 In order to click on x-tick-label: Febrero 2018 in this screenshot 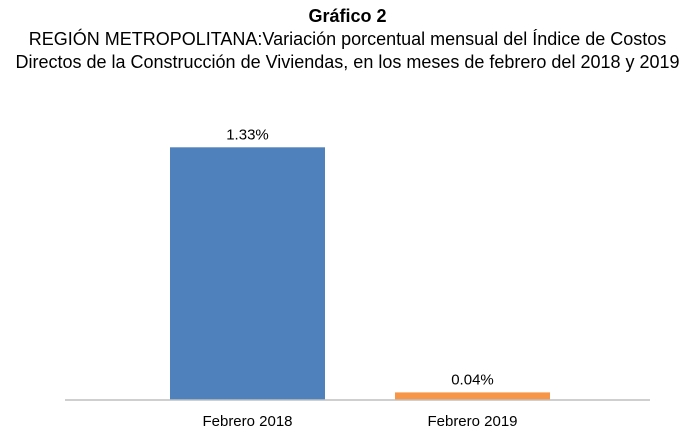, I will do `click(247, 421)`.